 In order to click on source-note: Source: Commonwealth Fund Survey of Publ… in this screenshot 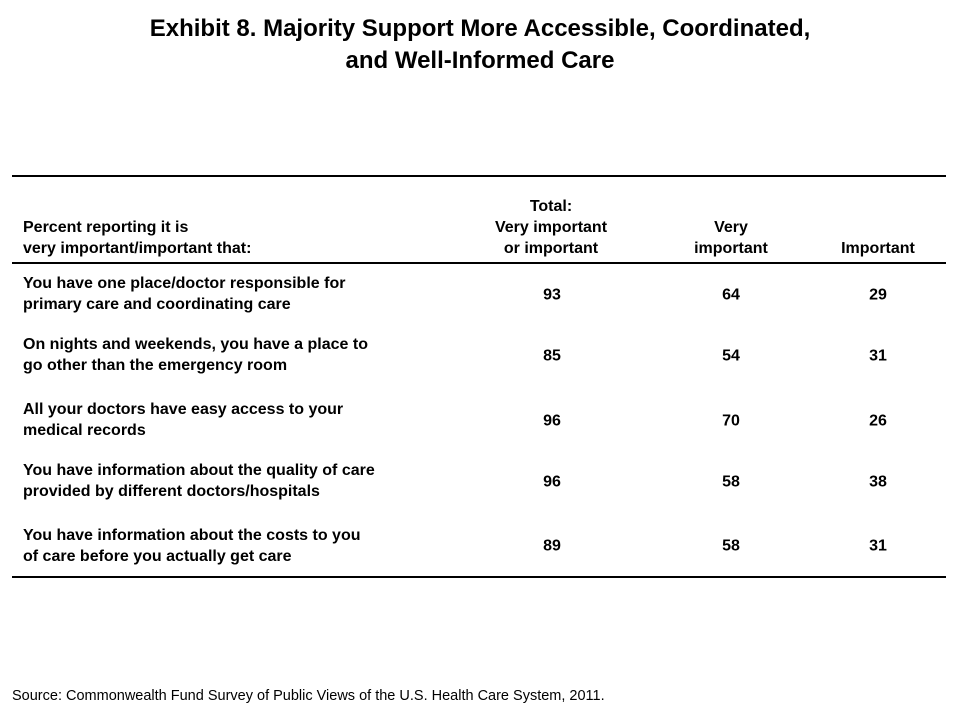, I will do `click(308, 696)`.